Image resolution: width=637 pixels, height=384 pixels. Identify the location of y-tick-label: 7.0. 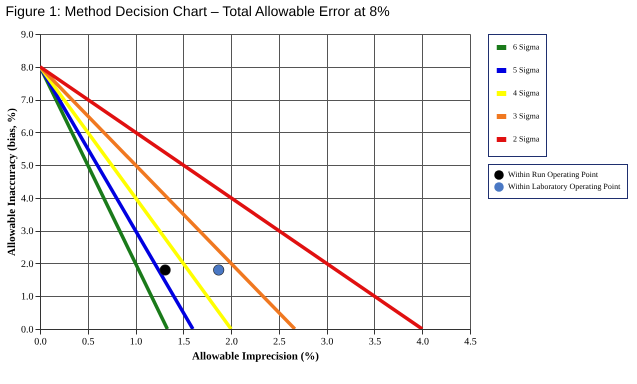
(27, 100).